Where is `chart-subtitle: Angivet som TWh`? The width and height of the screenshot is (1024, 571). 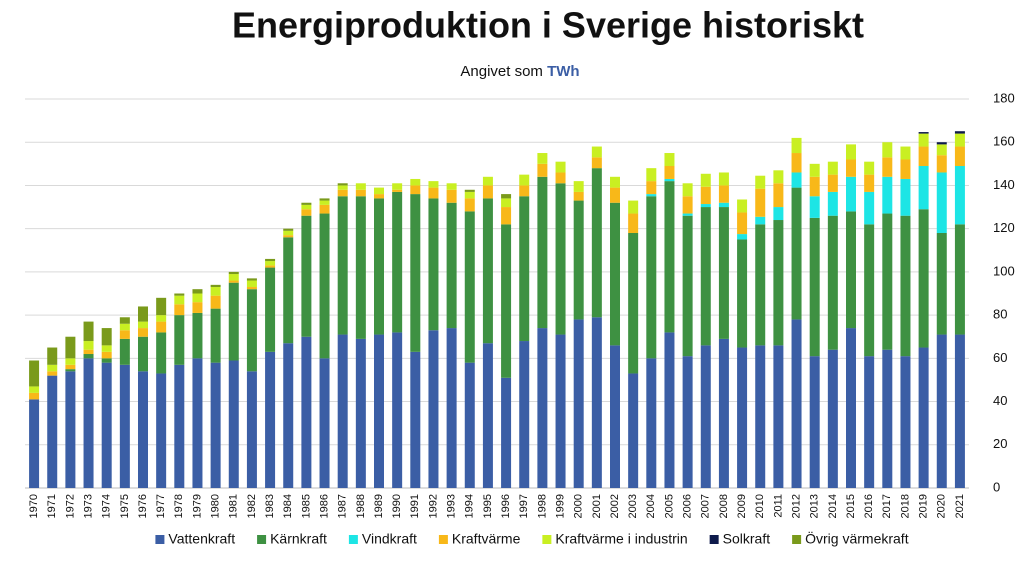
chart-subtitle: Angivet som TWh is located at coordinates (519, 71).